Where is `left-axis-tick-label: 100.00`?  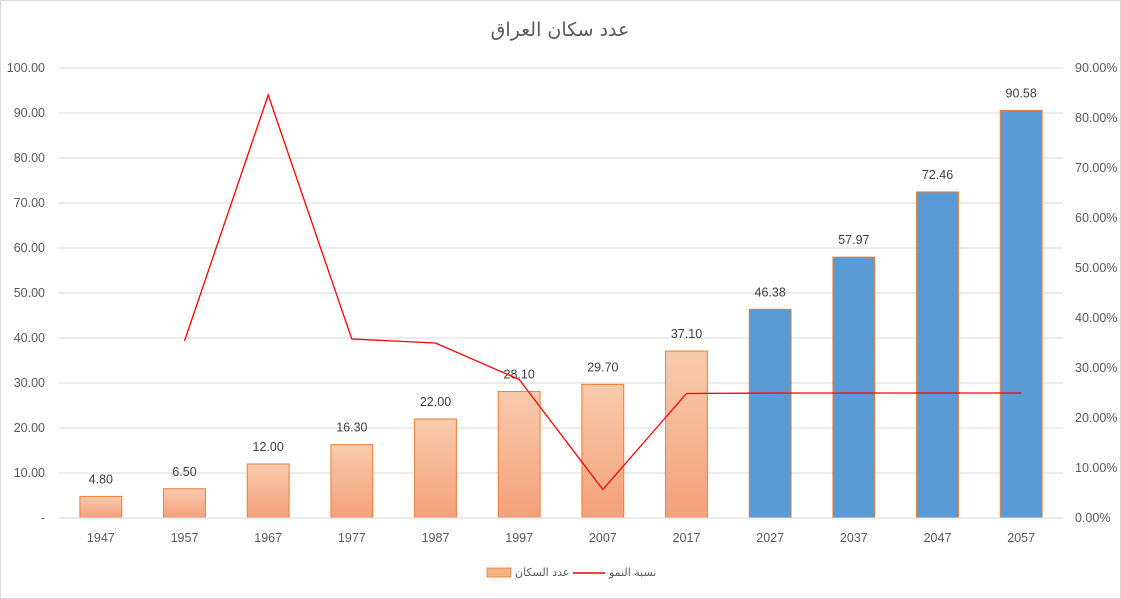
left-axis-tick-label: 100.00 is located at coordinates (26, 68).